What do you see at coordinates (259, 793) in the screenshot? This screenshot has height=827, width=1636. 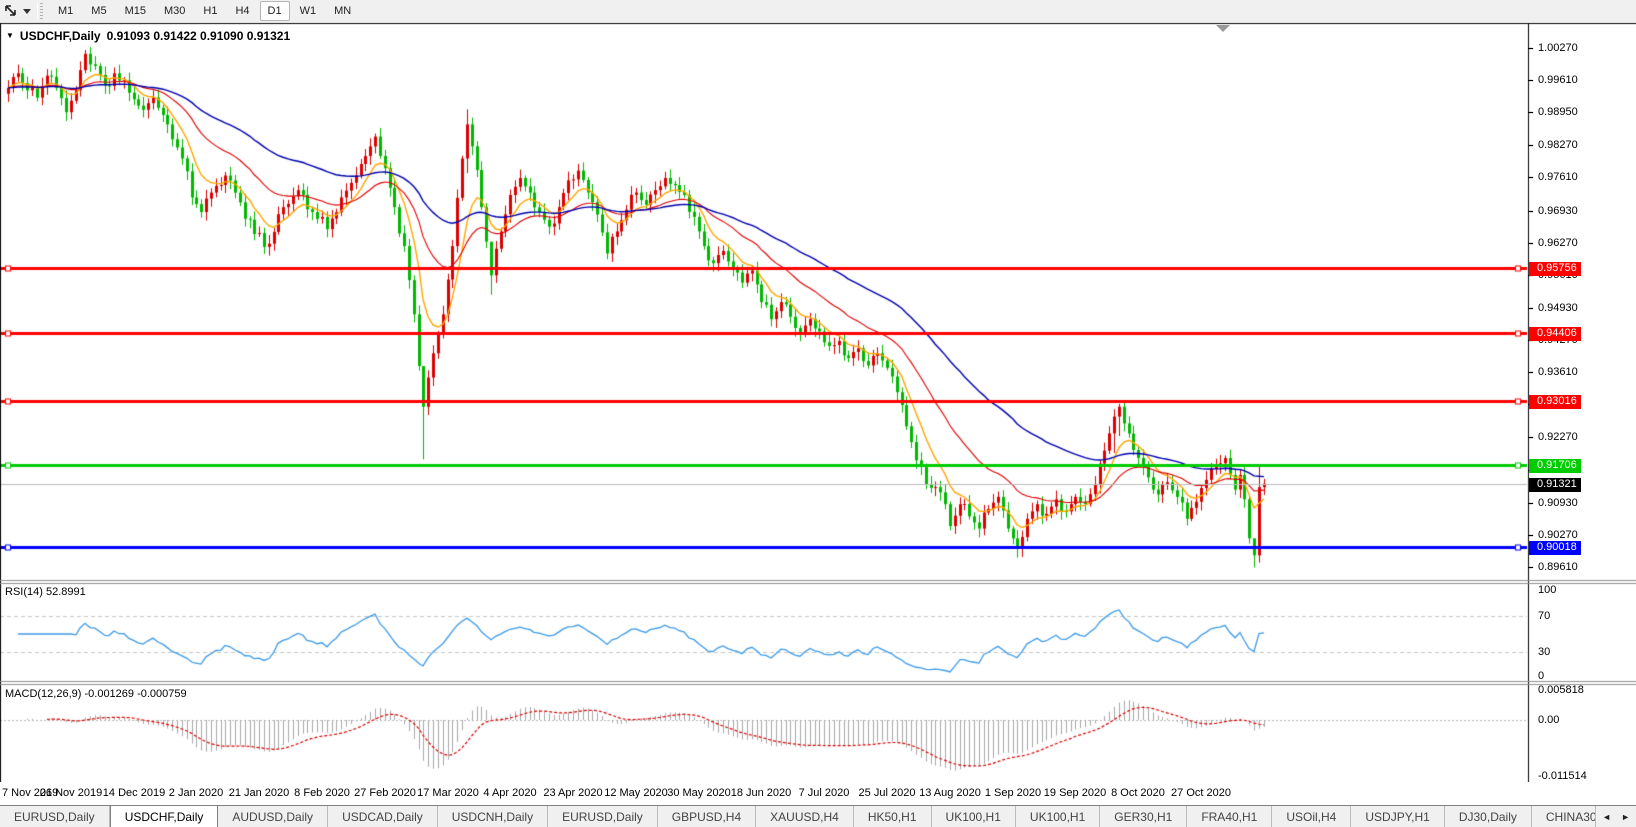 I see `date-label: 21 Jan 2020` at bounding box center [259, 793].